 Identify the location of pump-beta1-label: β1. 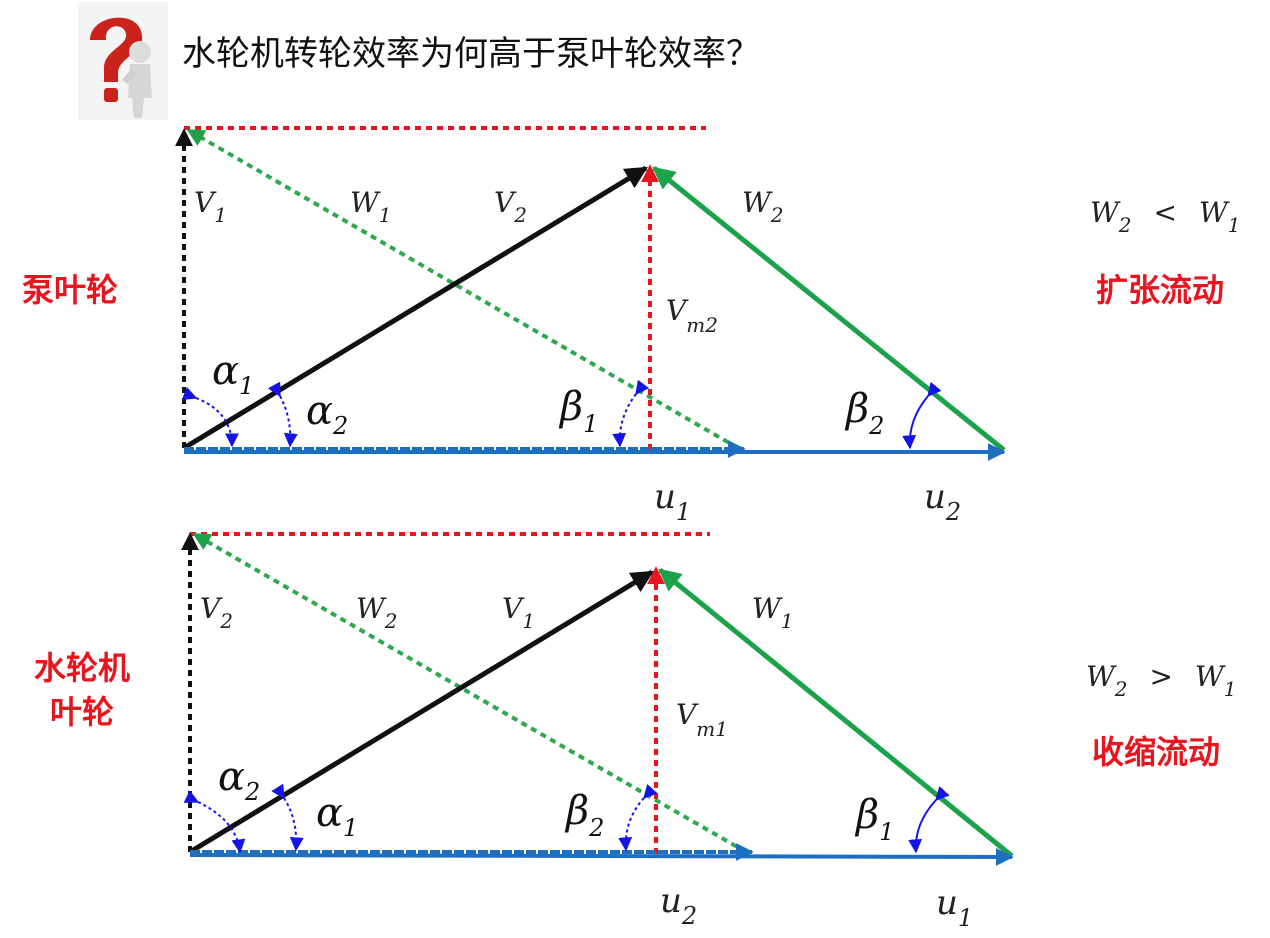
(578, 411).